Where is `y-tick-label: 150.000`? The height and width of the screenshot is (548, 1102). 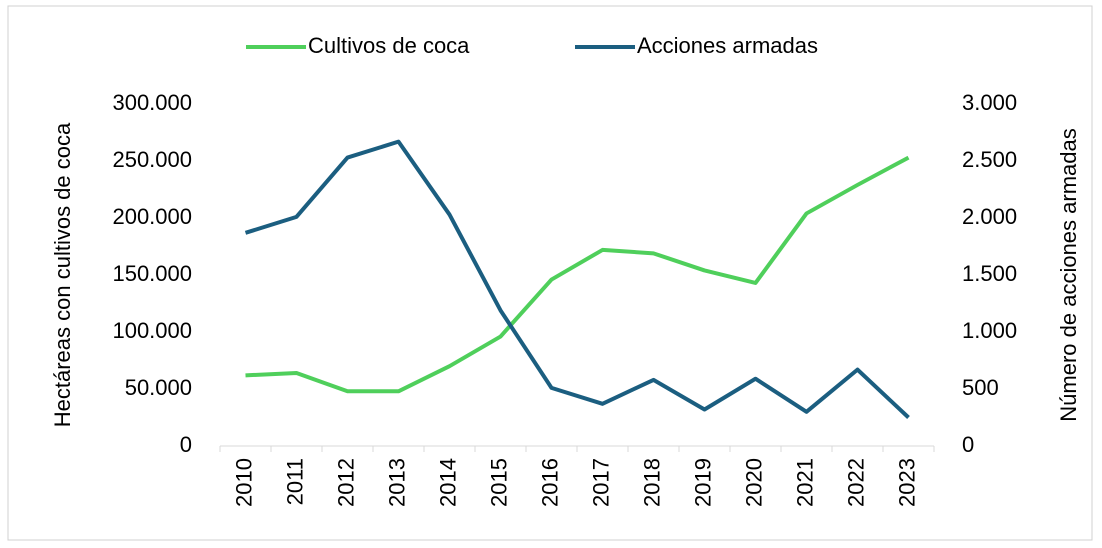 y-tick-label: 150.000 is located at coordinates (152, 273).